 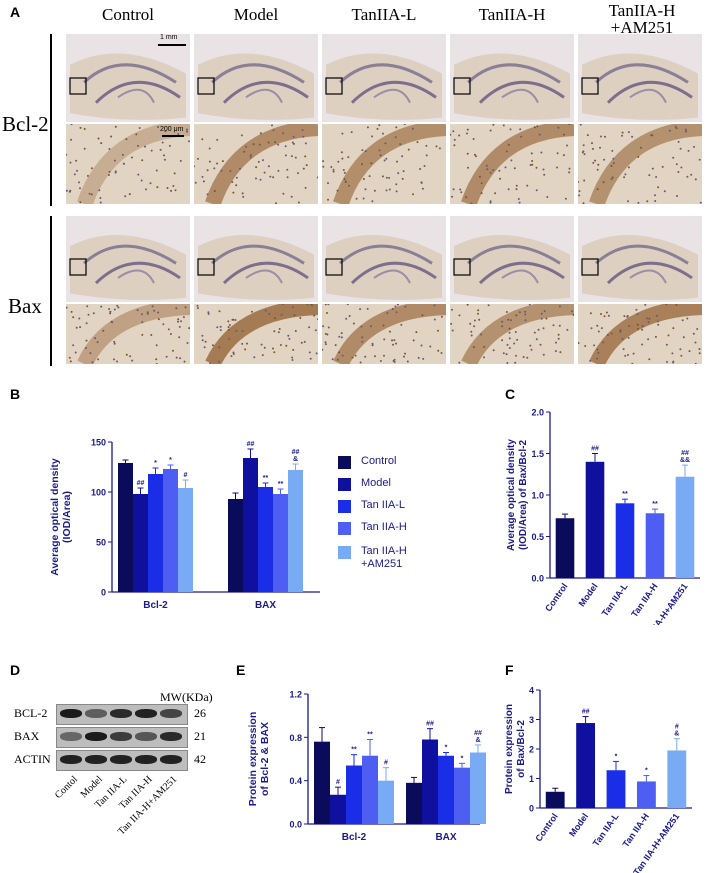 What do you see at coordinates (384, 527) in the screenshot?
I see `legend-label: Tan IIA-H` at bounding box center [384, 527].